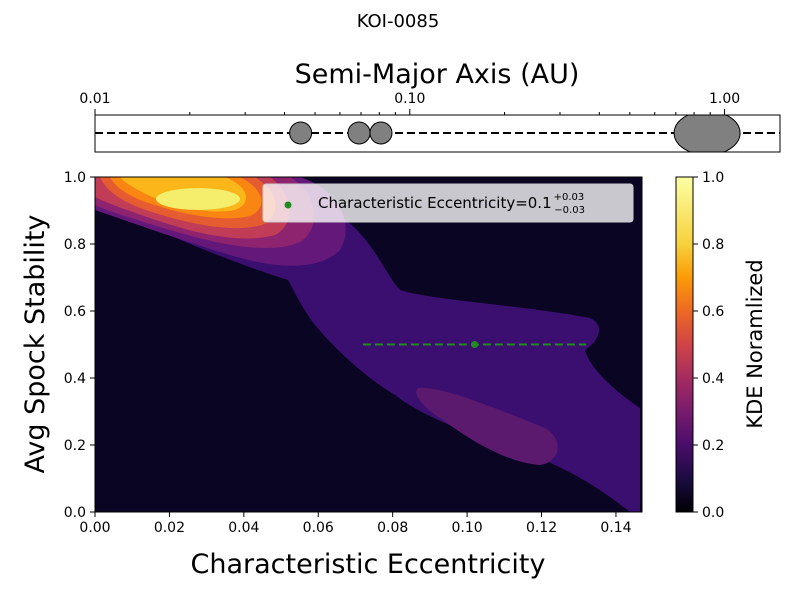  I want to click on colorbar-gradient, so click(684, 344).